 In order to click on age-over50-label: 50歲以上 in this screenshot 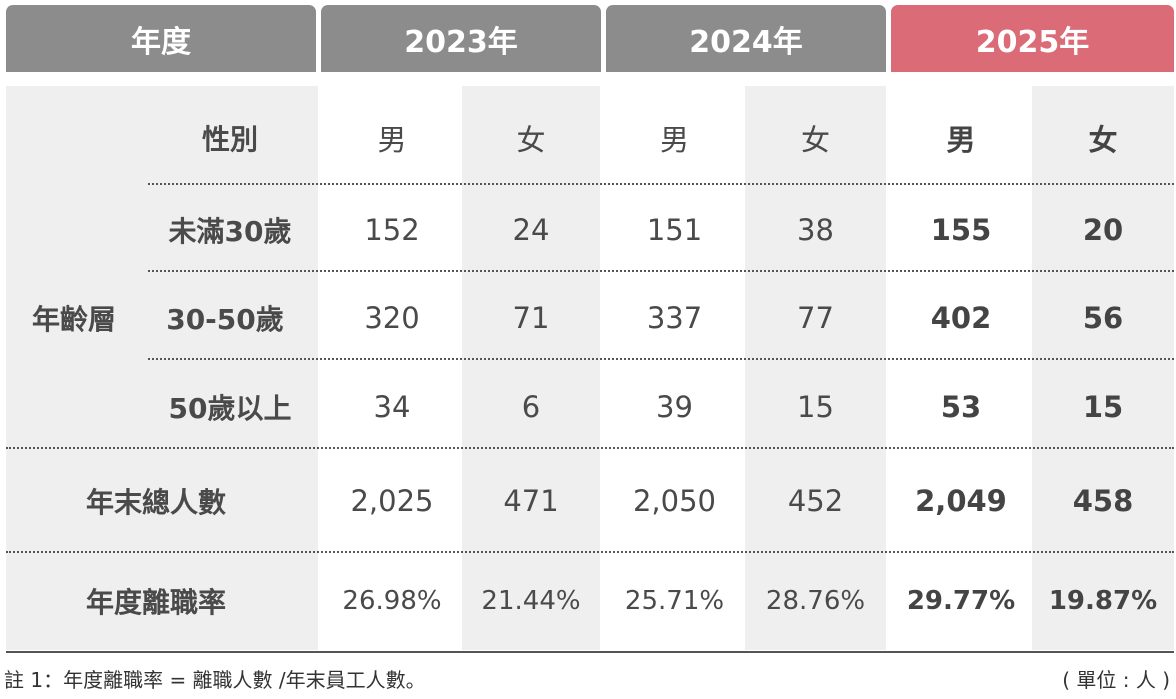, I will do `click(230, 408)`.